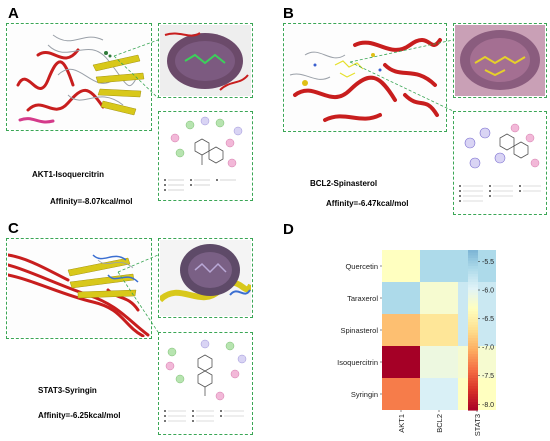 This screenshot has height=441, width=550. What do you see at coordinates (488, 291) in the screenshot?
I see `colorbar-tick-label: -6.0` at bounding box center [488, 291].